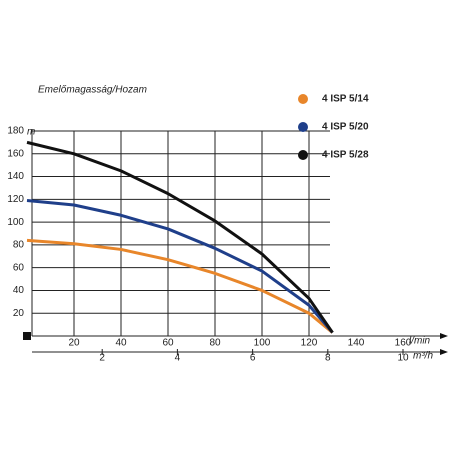 Image resolution: width=456 pixels, height=456 pixels. What do you see at coordinates (15, 222) in the screenshot?
I see `y-tick-label: 100` at bounding box center [15, 222].